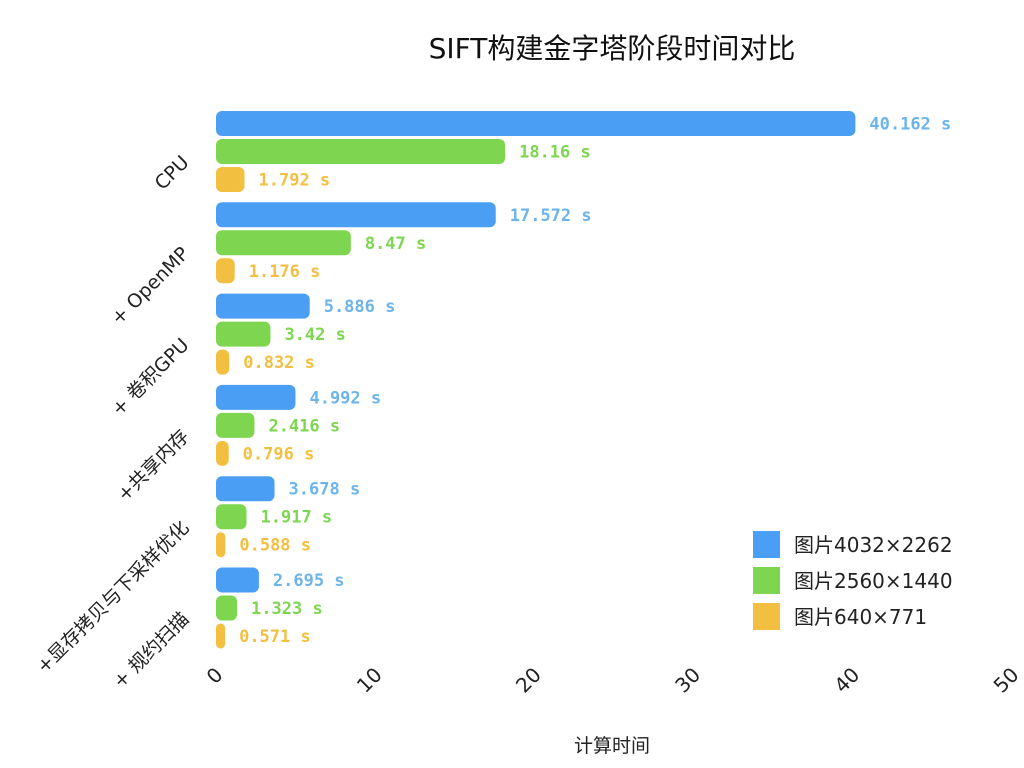  Describe the element at coordinates (910, 125) in the screenshot. I see `data-label: 40.162 s` at that location.